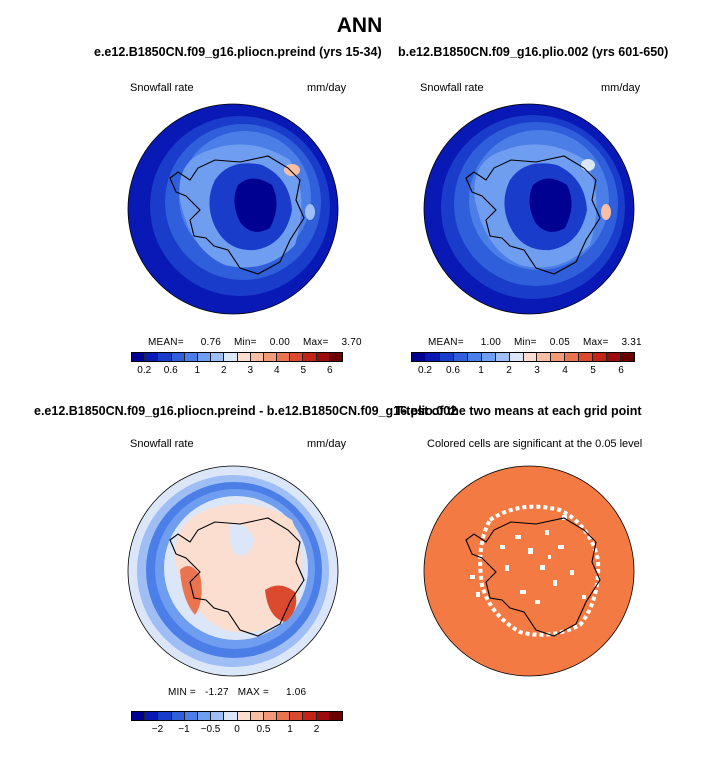  I want to click on panel2-mean-label: MEAN=, so click(446, 342).